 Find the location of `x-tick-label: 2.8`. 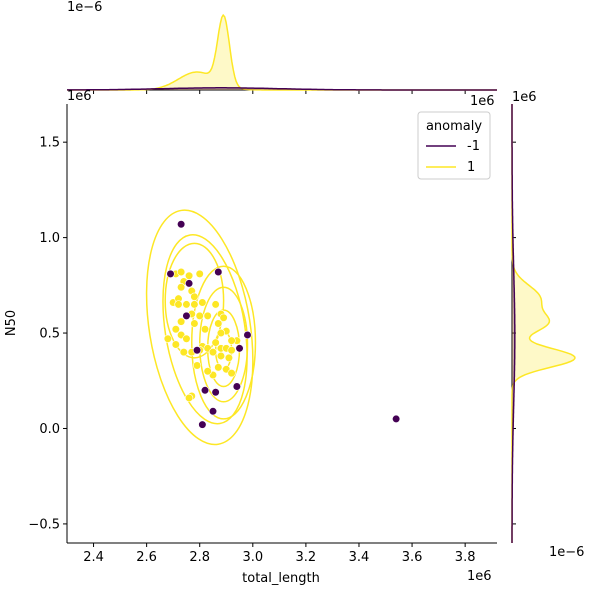

x-tick-label: 2.8 is located at coordinates (199, 557).